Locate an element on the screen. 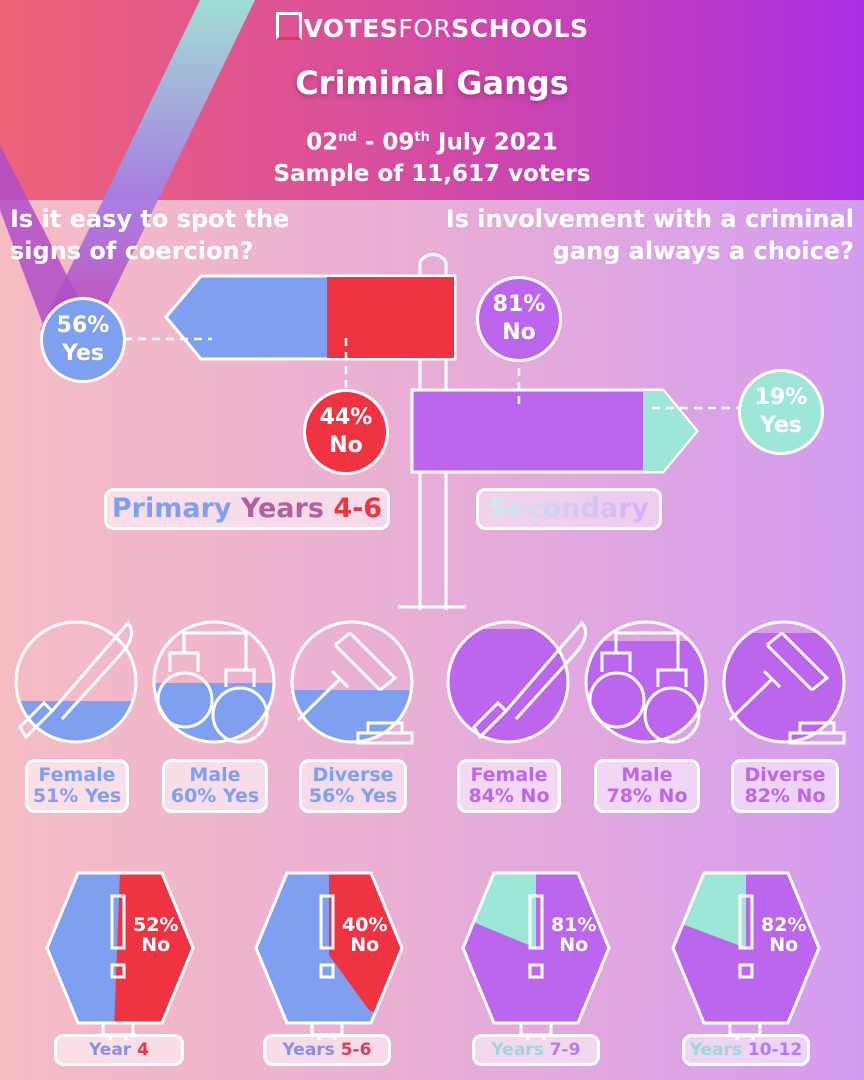  year-signs is located at coordinates (433, 955).